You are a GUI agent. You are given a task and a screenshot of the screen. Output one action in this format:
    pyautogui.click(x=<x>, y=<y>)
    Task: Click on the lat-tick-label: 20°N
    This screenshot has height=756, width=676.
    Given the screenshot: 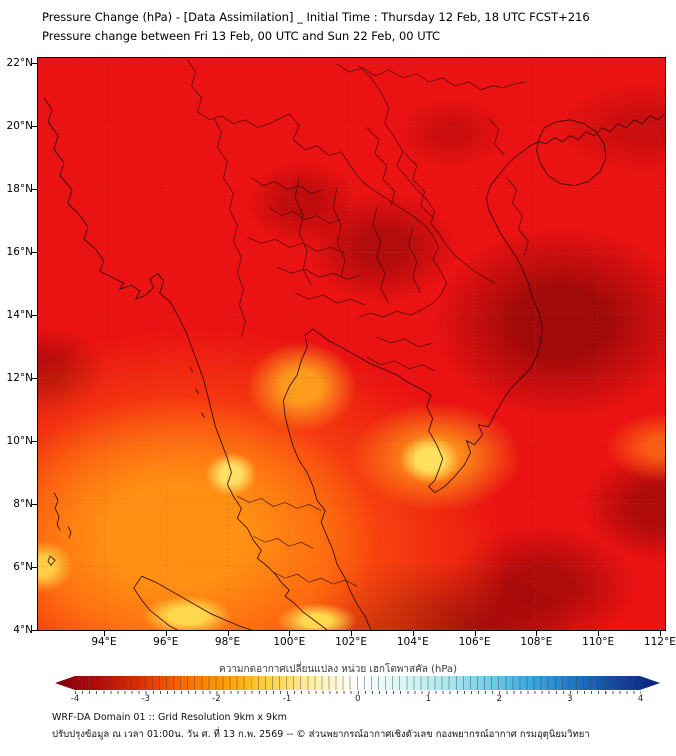 What is the action you would take?
    pyautogui.click(x=19, y=126)
    